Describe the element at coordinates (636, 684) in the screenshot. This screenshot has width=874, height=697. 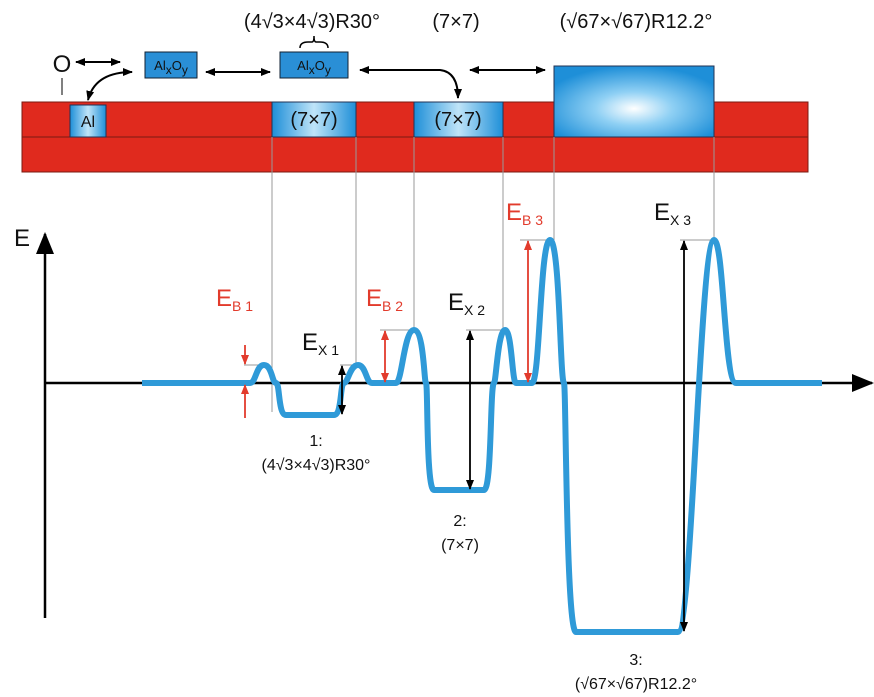
I see `minimum-structure: (√67×√67)R12.2°` at that location.